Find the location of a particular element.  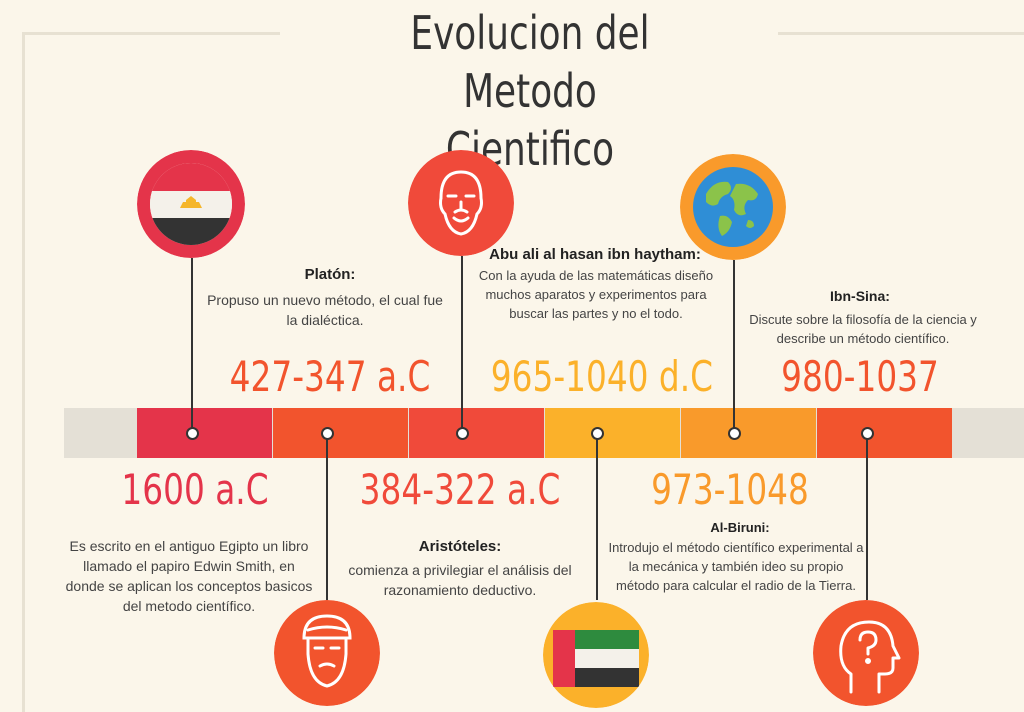

event-2-name: Platón: is located at coordinates (330, 274).